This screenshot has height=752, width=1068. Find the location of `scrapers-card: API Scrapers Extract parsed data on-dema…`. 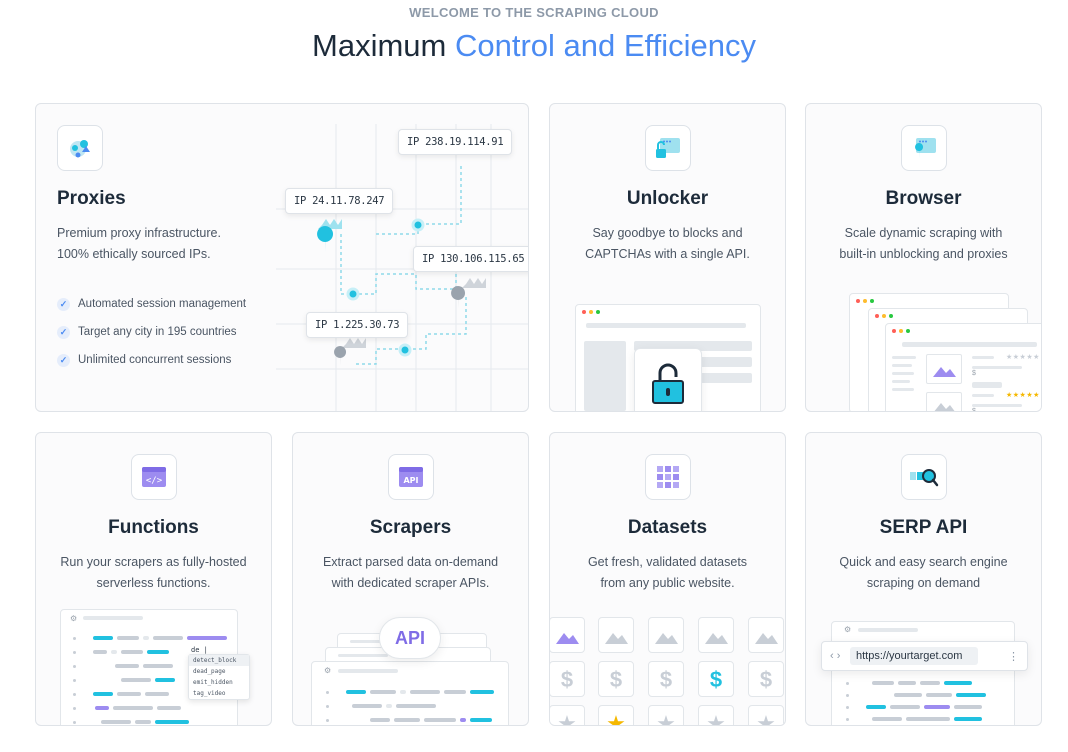

scrapers-card: API Scrapers Extract parsed data on-dema… is located at coordinates (410, 579).